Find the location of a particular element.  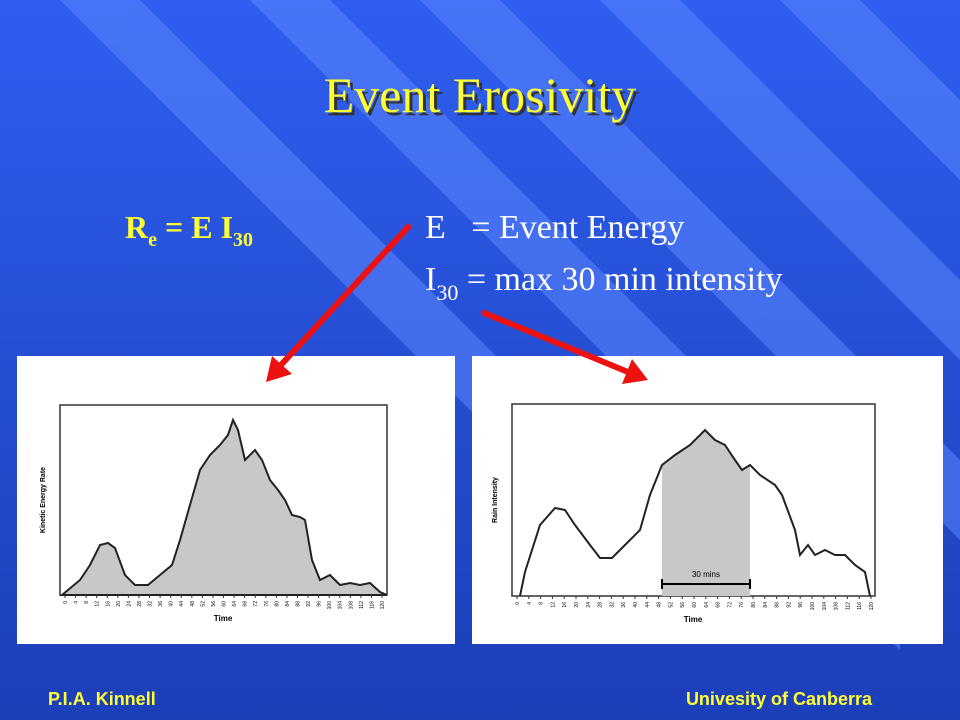

definition-intensity: I30 = max 30 min intensity is located at coordinates (604, 283).